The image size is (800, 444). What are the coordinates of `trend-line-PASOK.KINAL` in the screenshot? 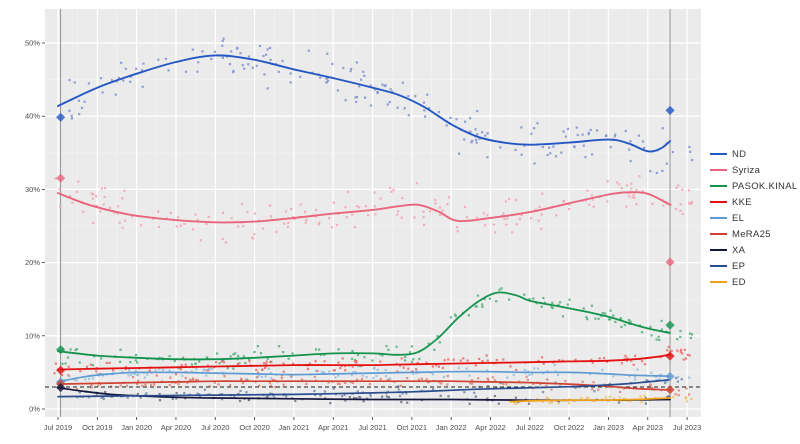 It's located at (364, 326).